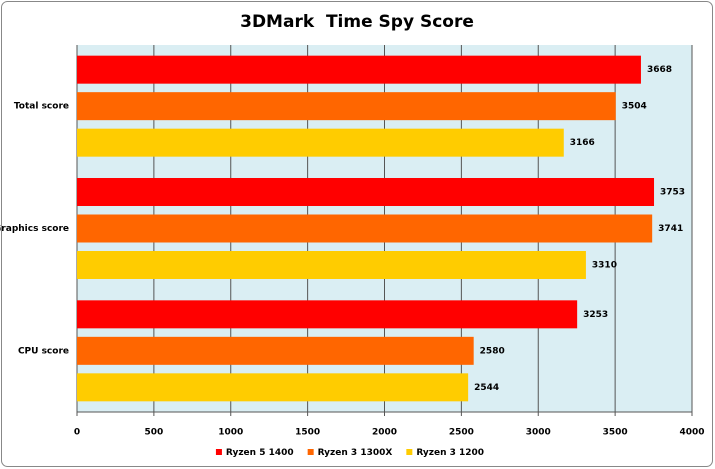 This screenshot has height=469, width=715. I want to click on data-label: 3253, so click(595, 315).